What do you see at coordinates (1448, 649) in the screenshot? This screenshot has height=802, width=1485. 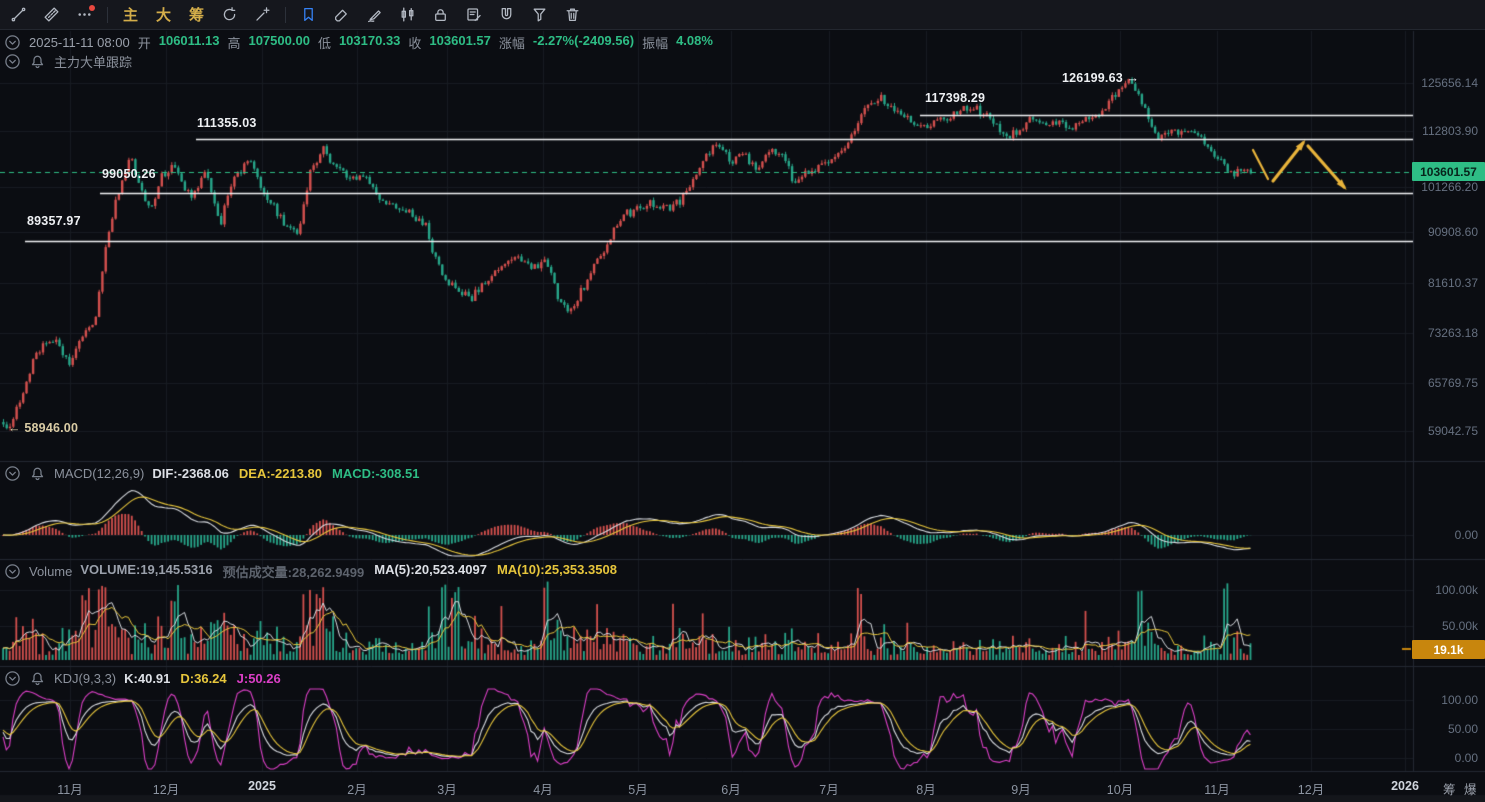 I see `last-volume-badge: 19.1k` at bounding box center [1448, 649].